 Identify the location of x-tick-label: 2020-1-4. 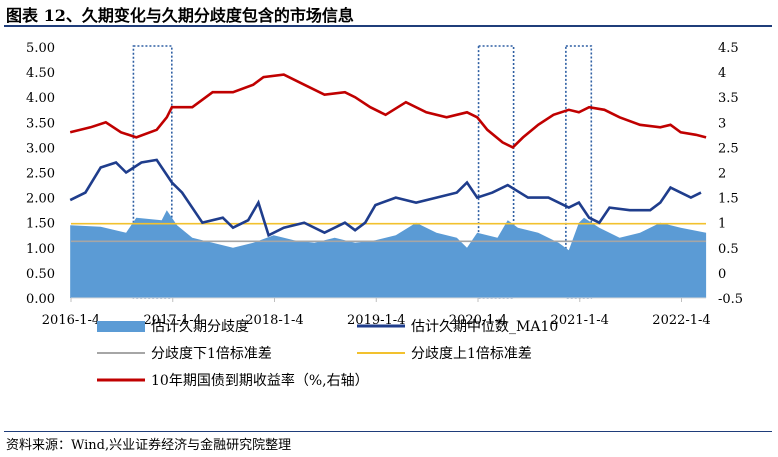
(478, 320).